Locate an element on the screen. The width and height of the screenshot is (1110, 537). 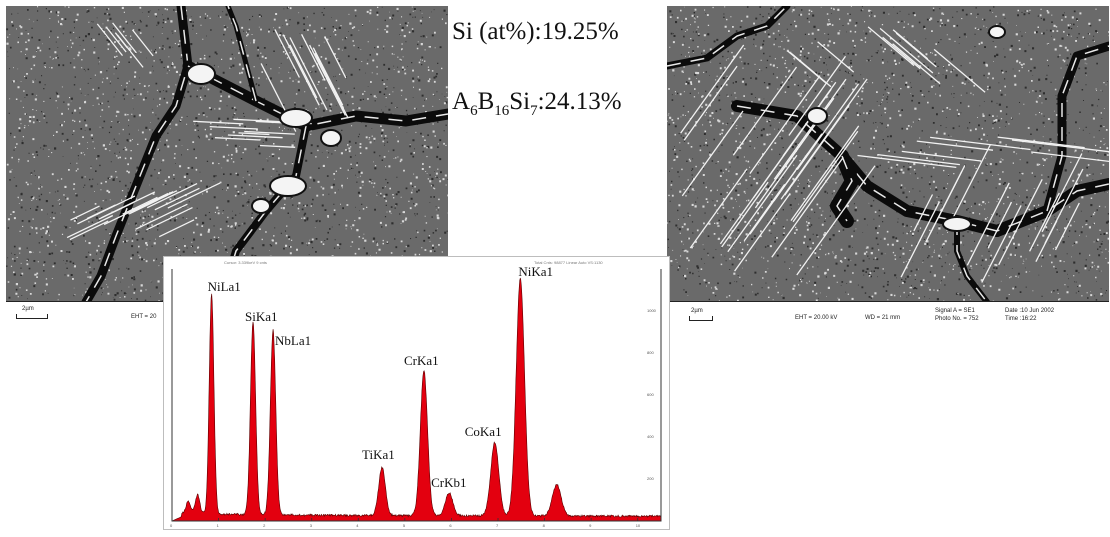
x-tick-label: 10 is located at coordinates (638, 525).